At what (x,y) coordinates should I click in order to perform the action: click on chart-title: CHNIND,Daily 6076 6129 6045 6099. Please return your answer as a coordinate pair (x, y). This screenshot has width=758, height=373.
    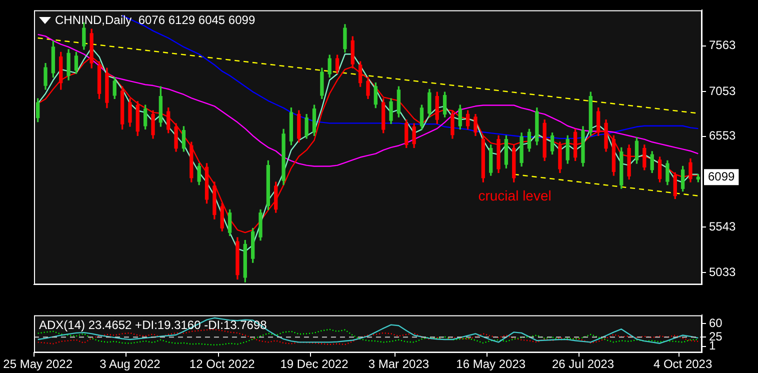
    Looking at the image, I should click on (155, 20).